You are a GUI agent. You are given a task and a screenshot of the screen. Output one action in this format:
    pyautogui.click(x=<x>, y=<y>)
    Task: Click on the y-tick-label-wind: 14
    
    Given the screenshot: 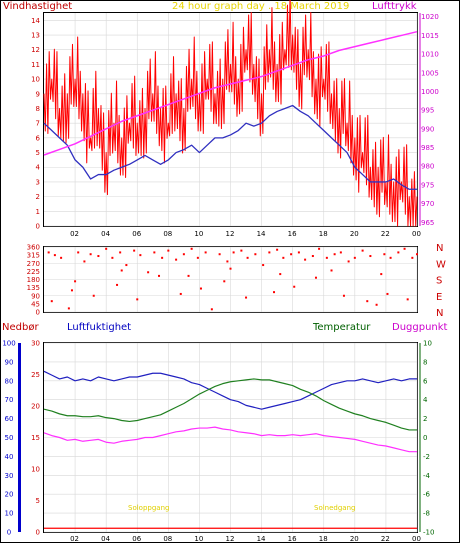 What is the action you would take?
    pyautogui.click(x=35, y=21)
    